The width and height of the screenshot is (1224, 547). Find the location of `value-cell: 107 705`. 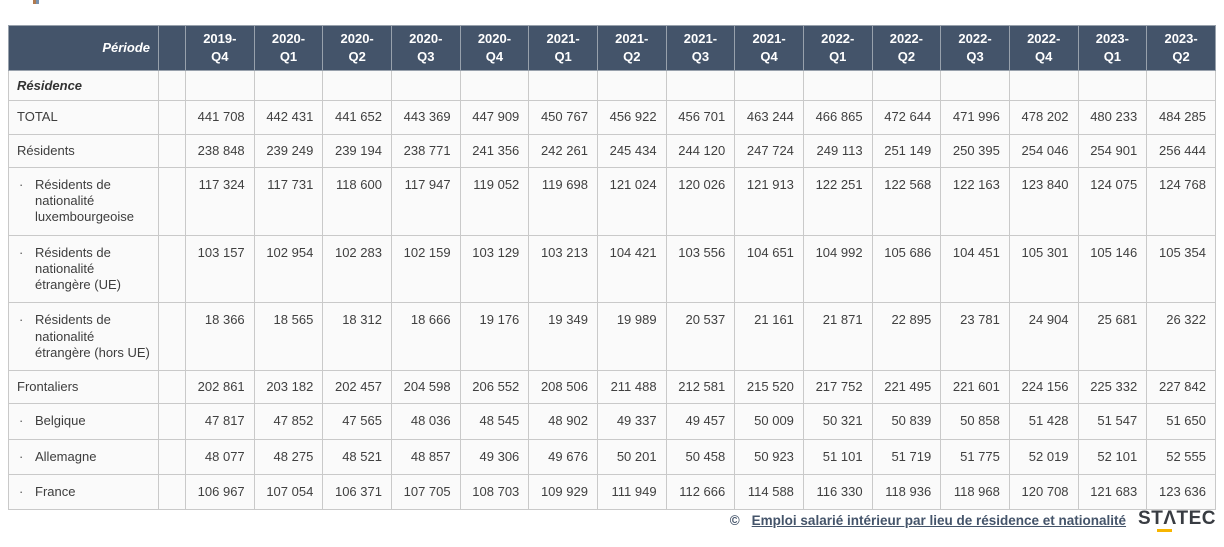

value-cell: 107 705 is located at coordinates (425, 492).